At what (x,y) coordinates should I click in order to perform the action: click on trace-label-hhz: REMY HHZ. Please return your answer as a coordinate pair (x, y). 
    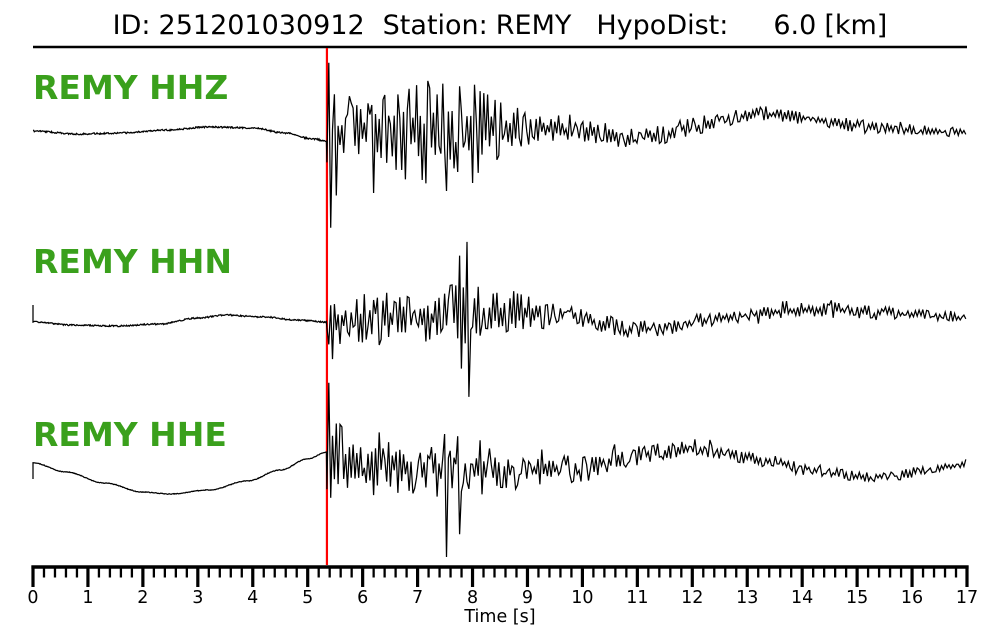
    Looking at the image, I should click on (131, 87).